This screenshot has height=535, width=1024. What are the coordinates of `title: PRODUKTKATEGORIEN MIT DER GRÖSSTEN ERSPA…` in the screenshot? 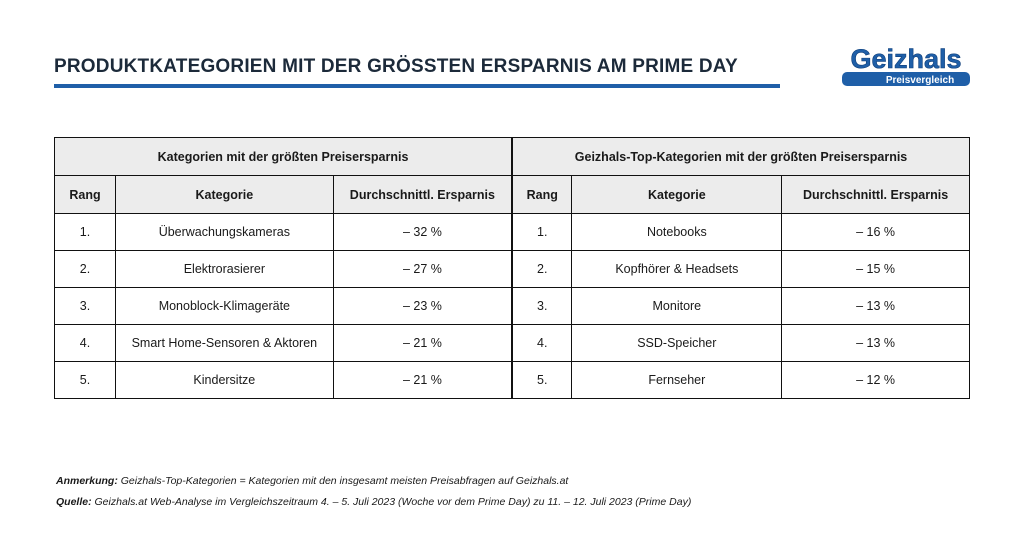 It's located at (396, 66).